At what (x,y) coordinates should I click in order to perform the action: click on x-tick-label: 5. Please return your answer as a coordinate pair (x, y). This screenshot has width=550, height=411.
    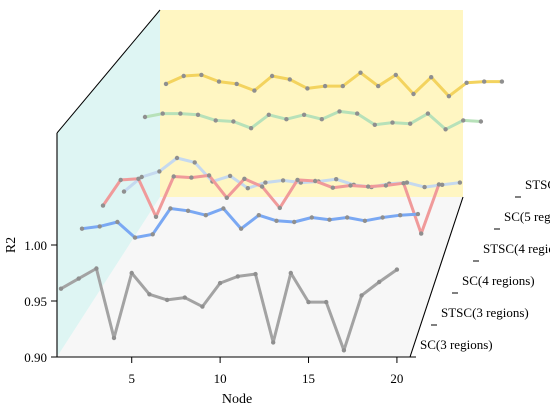
    Looking at the image, I should click on (131, 378).